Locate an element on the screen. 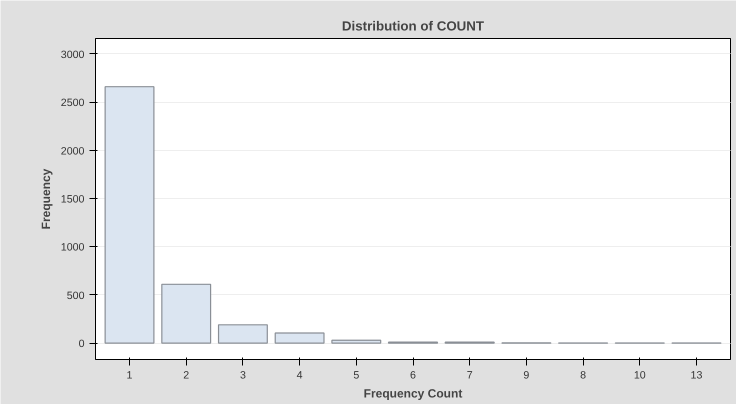 The image size is (740, 408). x-tick-label: 5 is located at coordinates (356, 376).